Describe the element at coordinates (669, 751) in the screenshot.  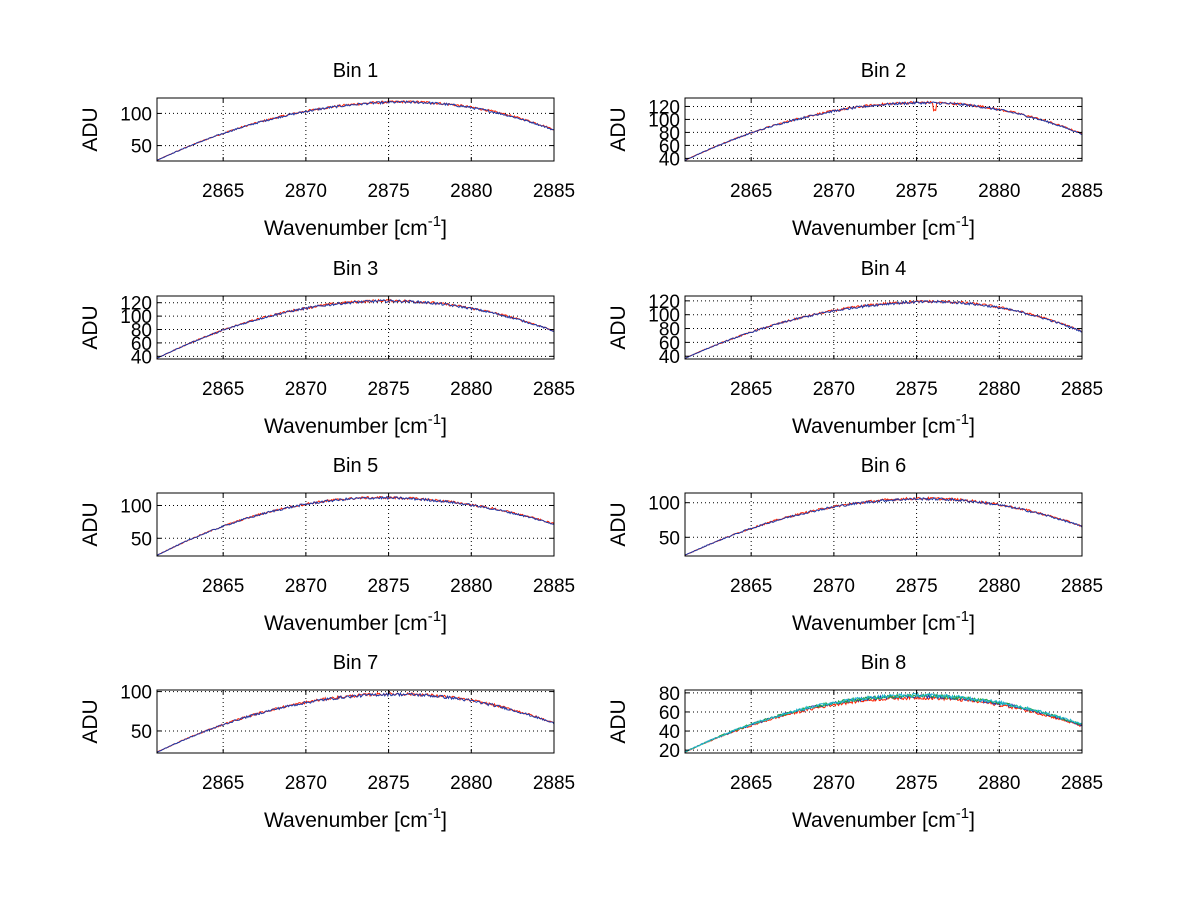
I see `y-tick-label: 20` at that location.